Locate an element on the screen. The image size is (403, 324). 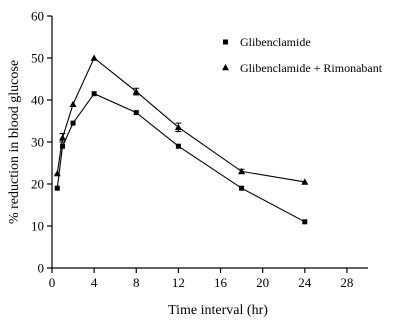
y-tick-label: 30 is located at coordinates (37, 142).